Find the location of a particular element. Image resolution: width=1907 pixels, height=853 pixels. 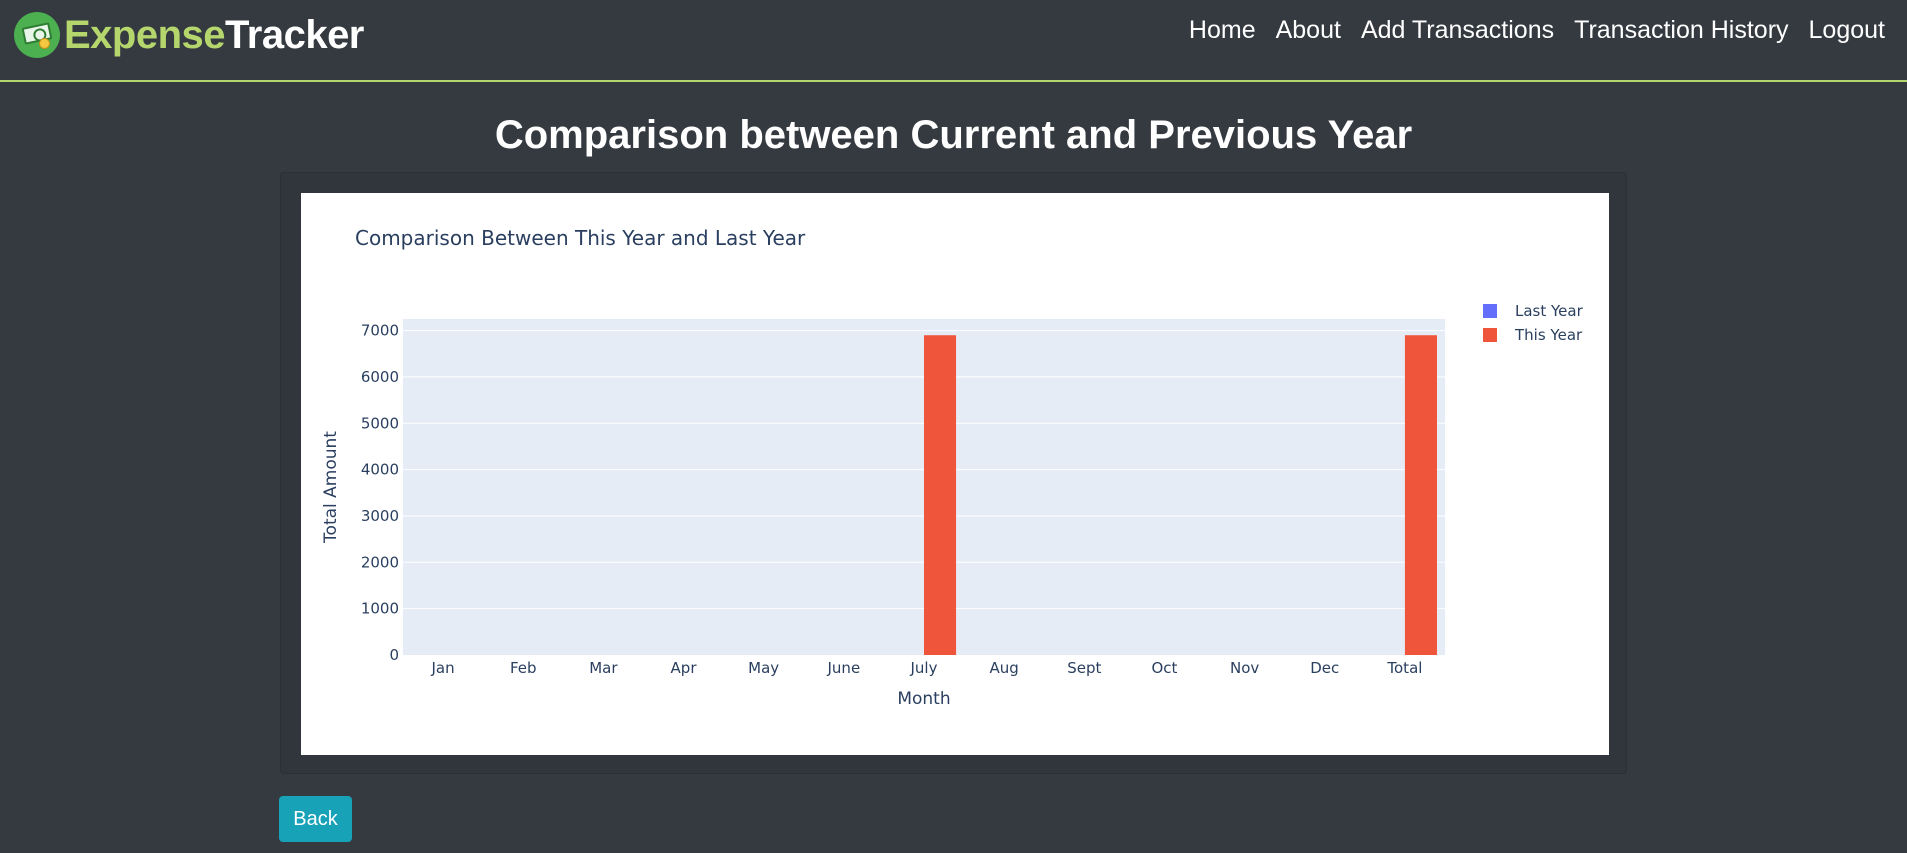

brand-name: ExpenseTracker is located at coordinates (214, 35).